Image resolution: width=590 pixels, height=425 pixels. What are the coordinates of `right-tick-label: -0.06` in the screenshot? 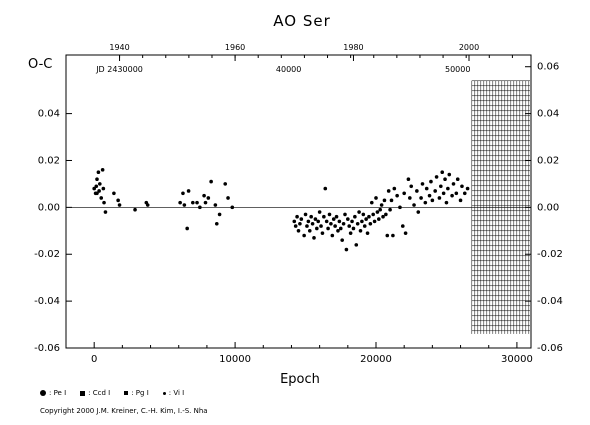 It's located at (550, 348).